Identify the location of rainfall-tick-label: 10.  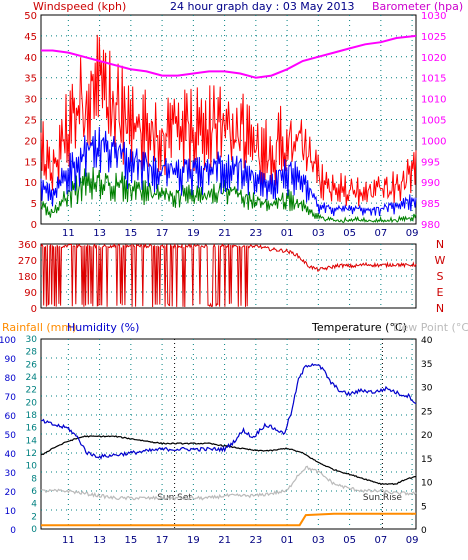
(32, 467).